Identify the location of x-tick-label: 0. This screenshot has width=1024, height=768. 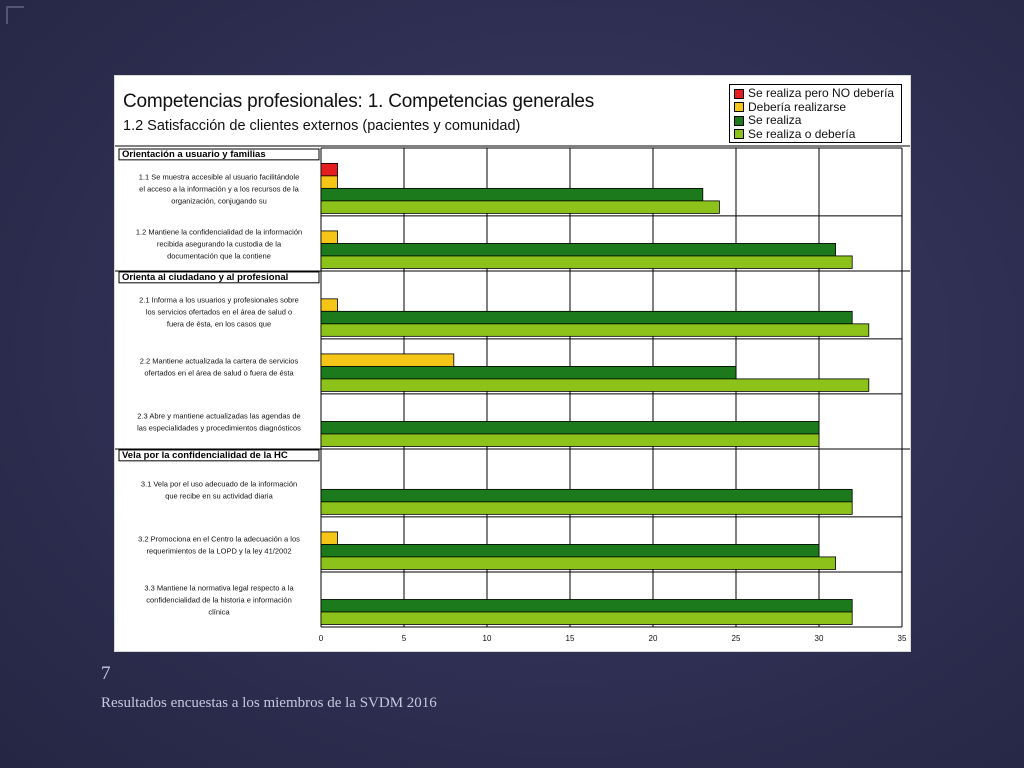
(321, 638).